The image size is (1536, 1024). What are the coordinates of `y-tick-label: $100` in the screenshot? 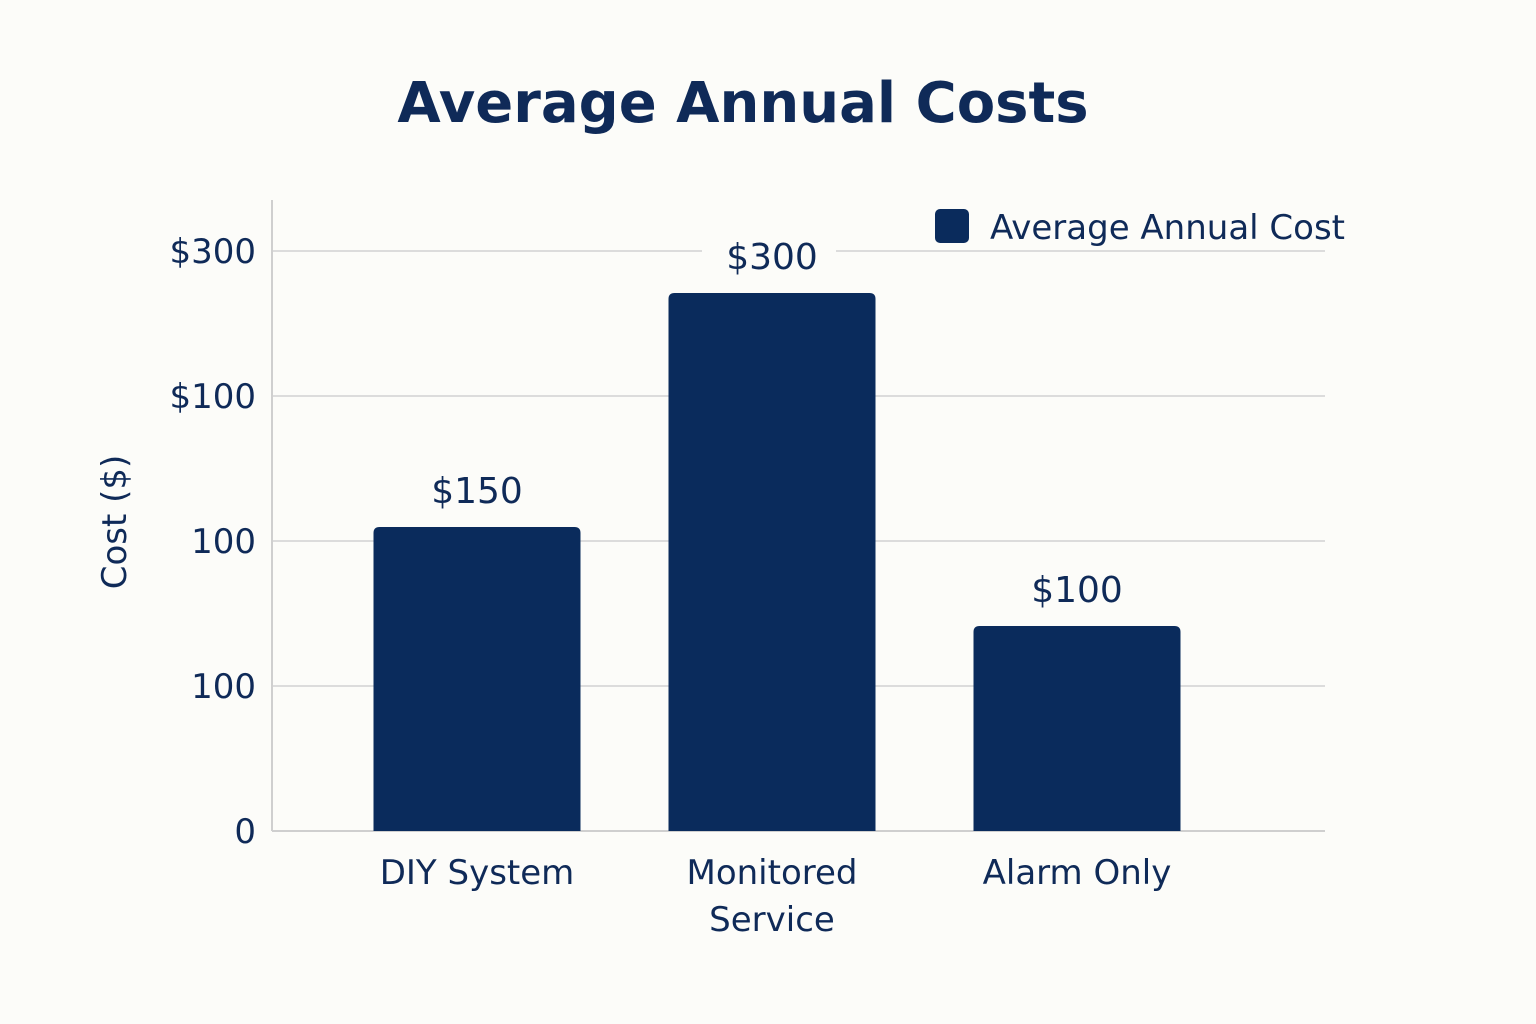 It's located at (212, 397).